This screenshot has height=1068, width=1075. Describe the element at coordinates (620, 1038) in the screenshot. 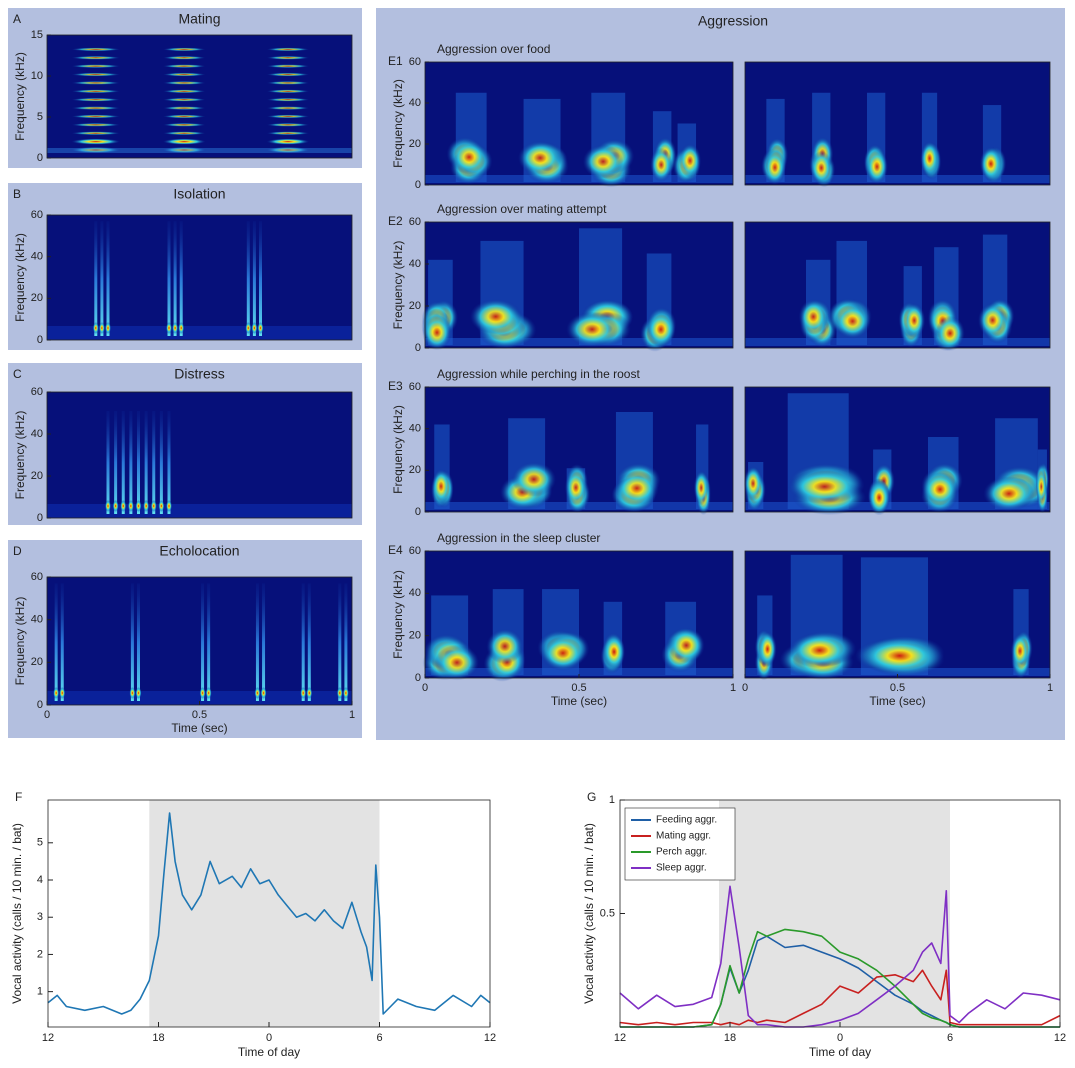

I see `x-tick-label: 12` at that location.